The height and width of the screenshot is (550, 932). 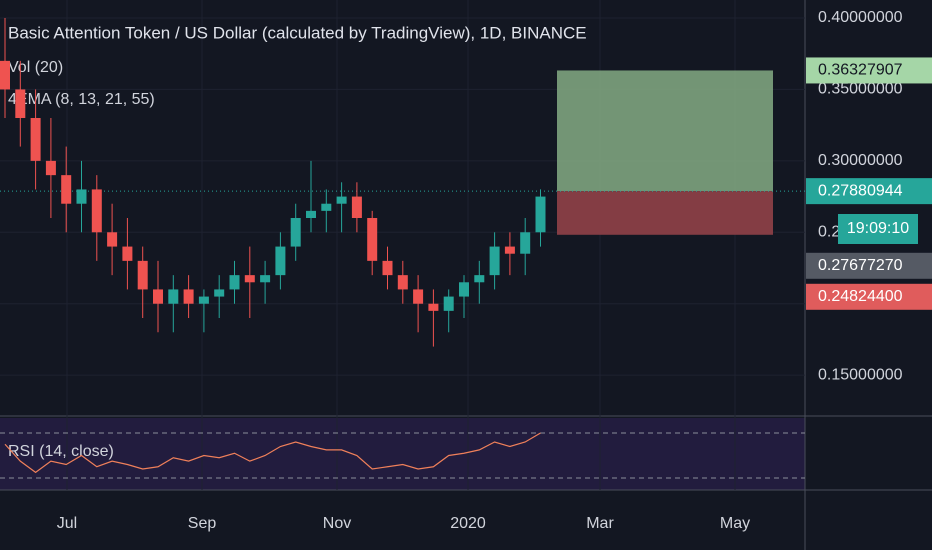 I want to click on price-label: 0.27880944, so click(x=860, y=190).